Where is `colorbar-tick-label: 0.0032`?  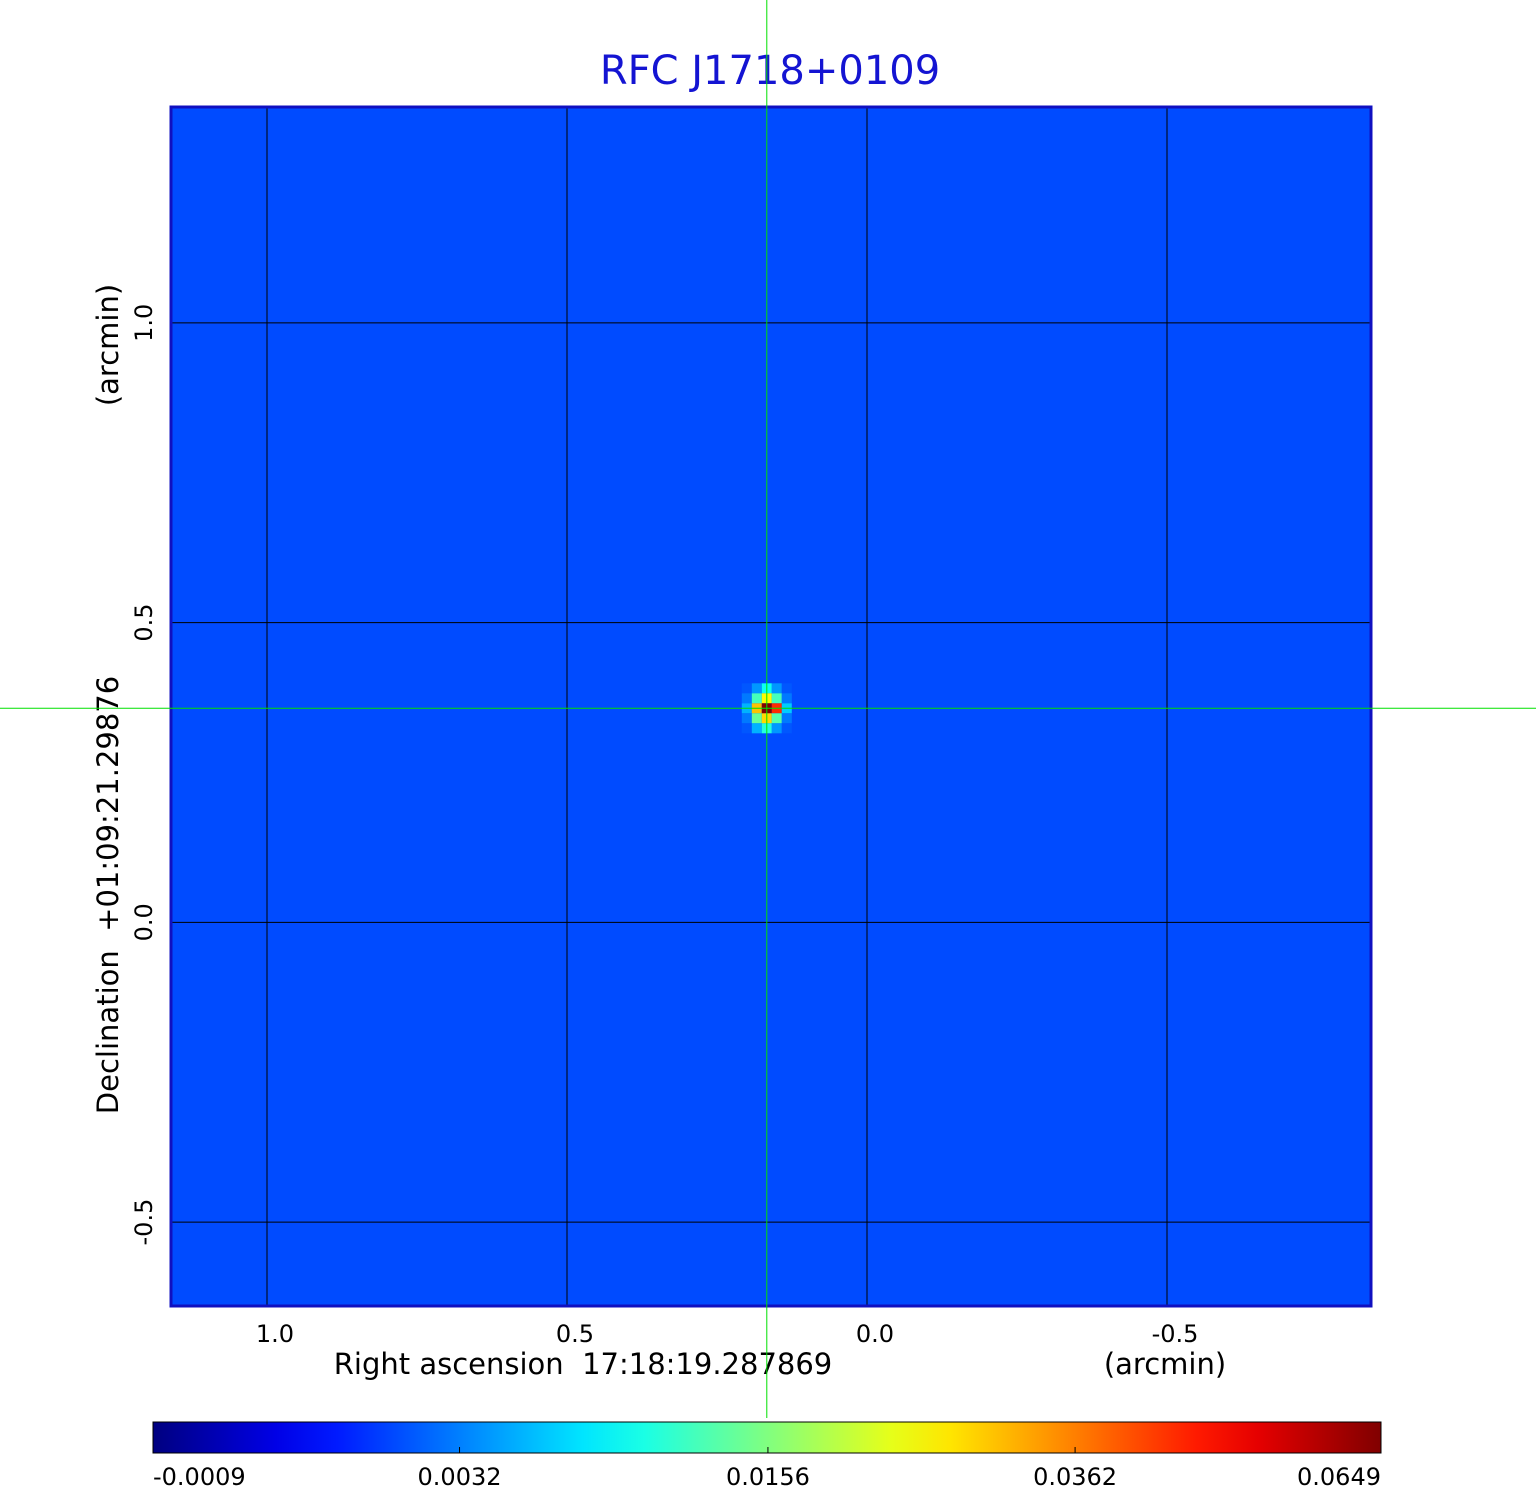 colorbar-tick-label: 0.0032 is located at coordinates (460, 1477).